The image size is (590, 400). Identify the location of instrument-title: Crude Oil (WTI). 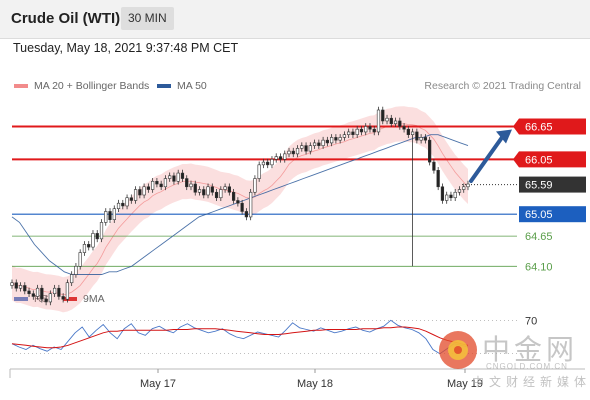
(66, 18).